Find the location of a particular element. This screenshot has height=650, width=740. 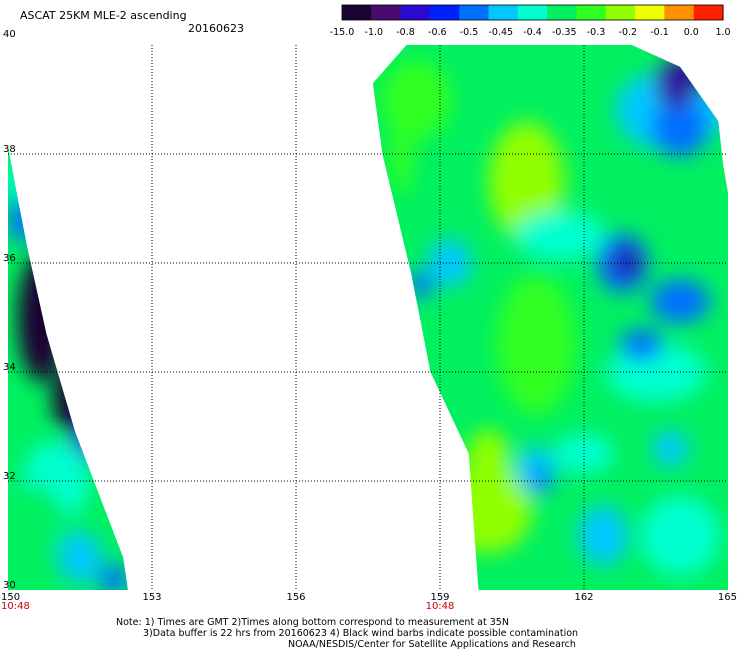

latitude-label: 30 is located at coordinates (9, 585).